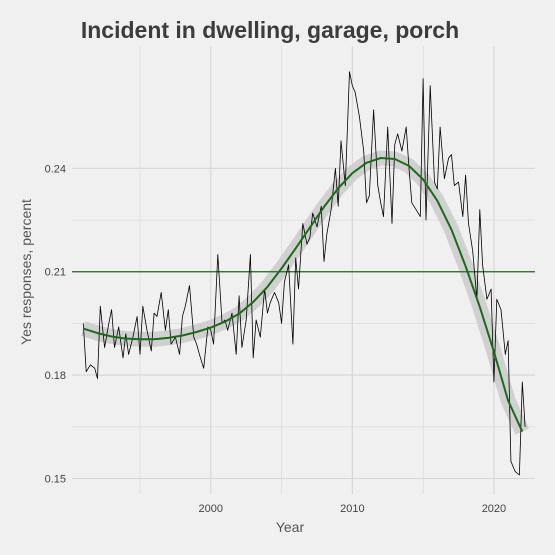 The height and width of the screenshot is (555, 555). Describe the element at coordinates (55, 169) in the screenshot. I see `y-tick-label: 0.24` at that location.